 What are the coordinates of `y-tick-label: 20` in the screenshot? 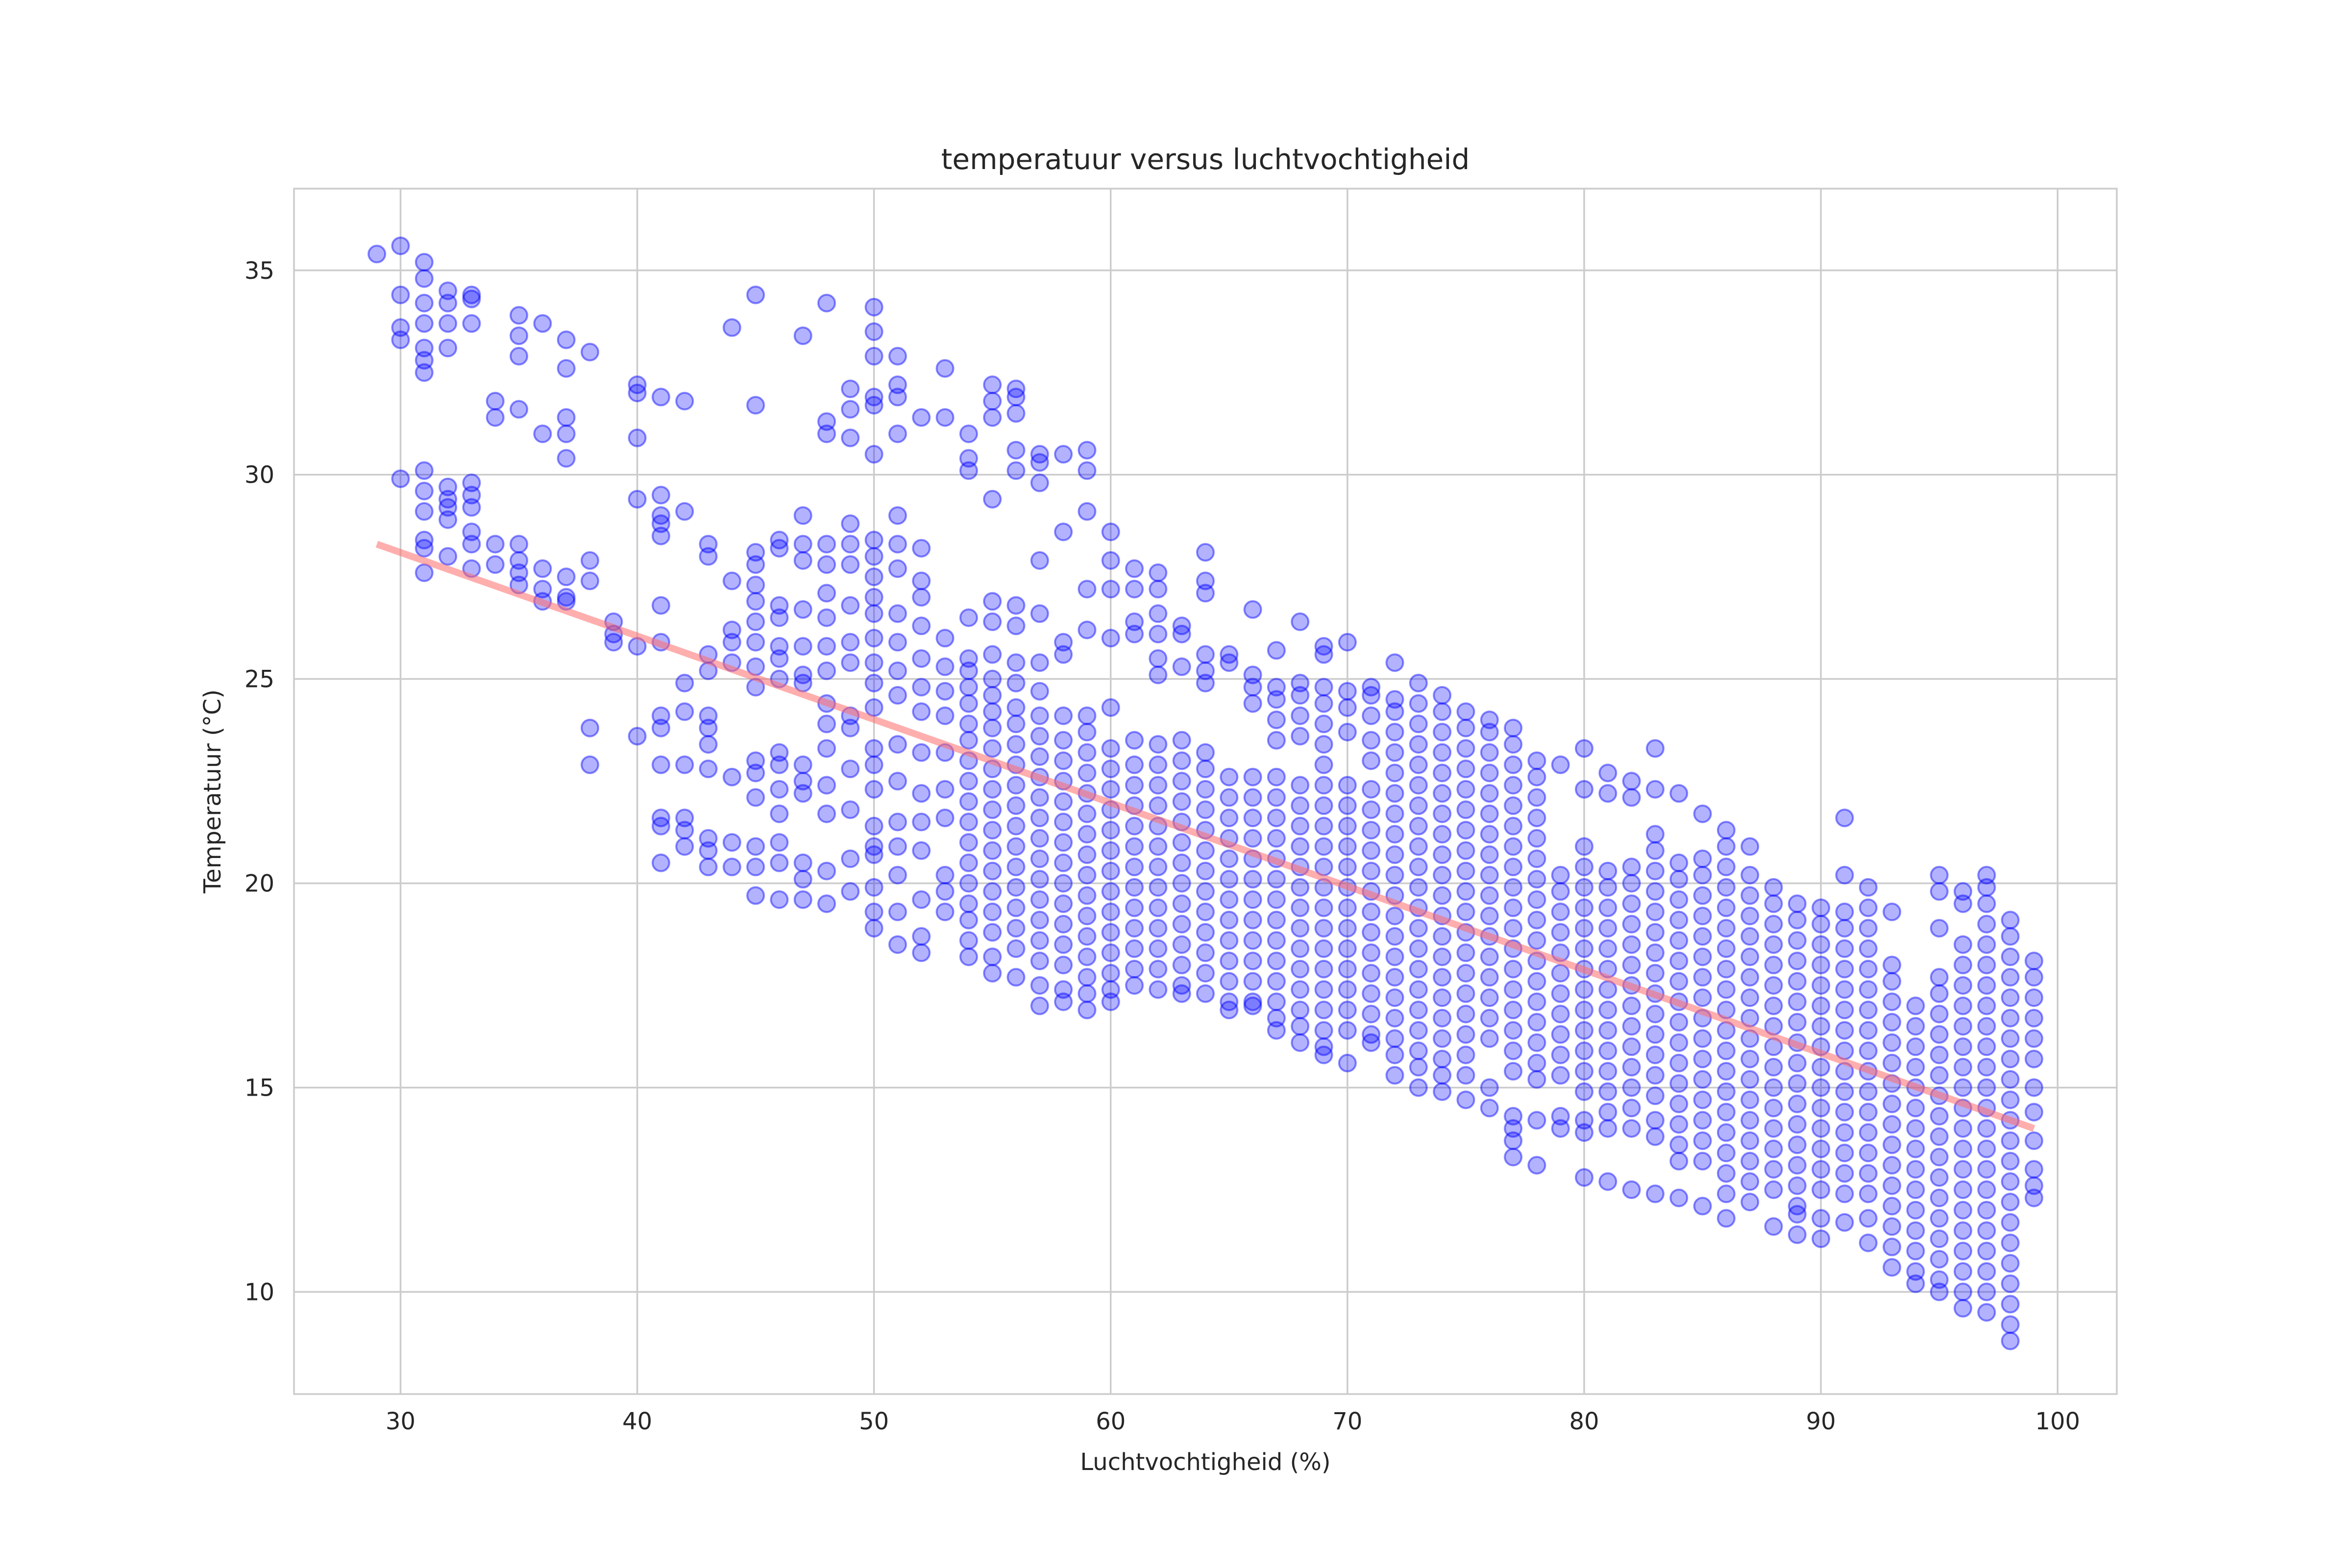 It's located at (259, 884).